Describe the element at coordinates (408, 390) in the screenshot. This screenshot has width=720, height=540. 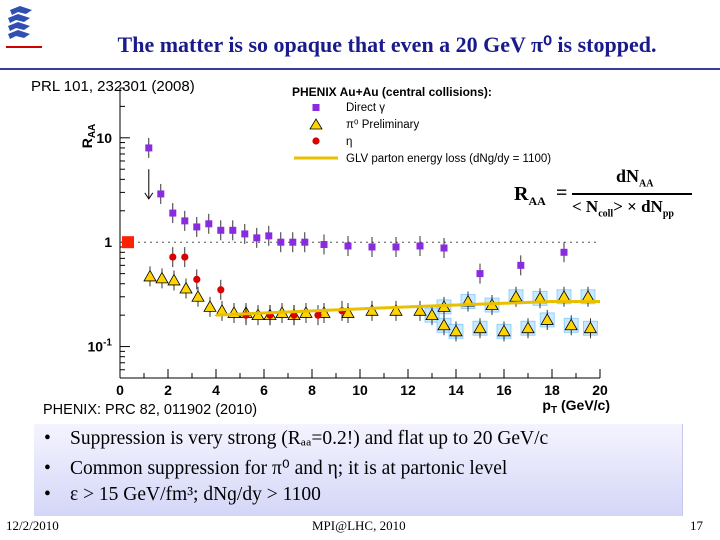
I see `x-tick-label: 12` at that location.